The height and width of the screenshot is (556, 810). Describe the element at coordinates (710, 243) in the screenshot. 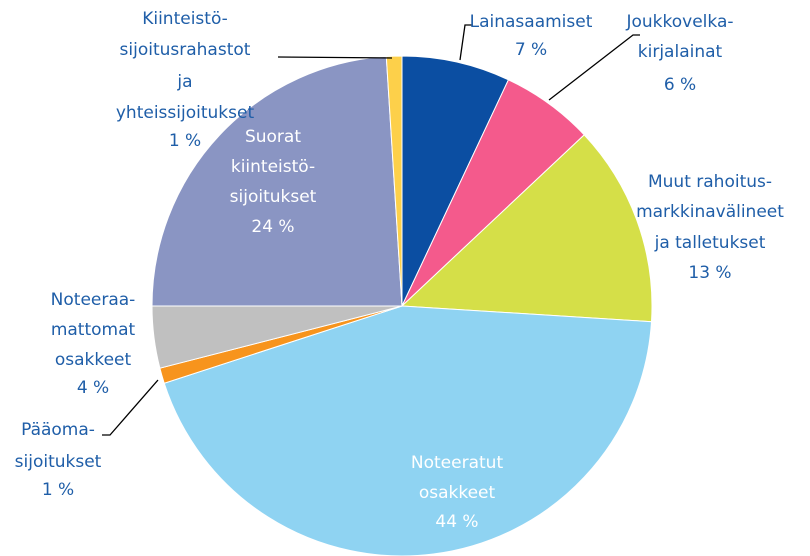

I see `label-line: ja talletukset` at that location.